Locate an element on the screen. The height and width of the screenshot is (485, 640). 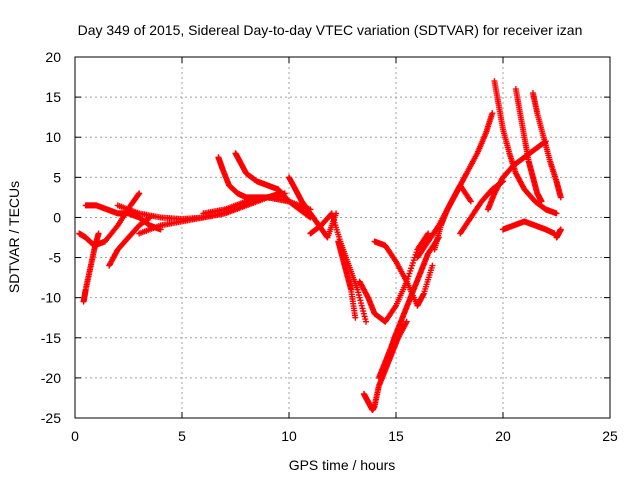
y-tick-label: -15 is located at coordinates (51, 338).